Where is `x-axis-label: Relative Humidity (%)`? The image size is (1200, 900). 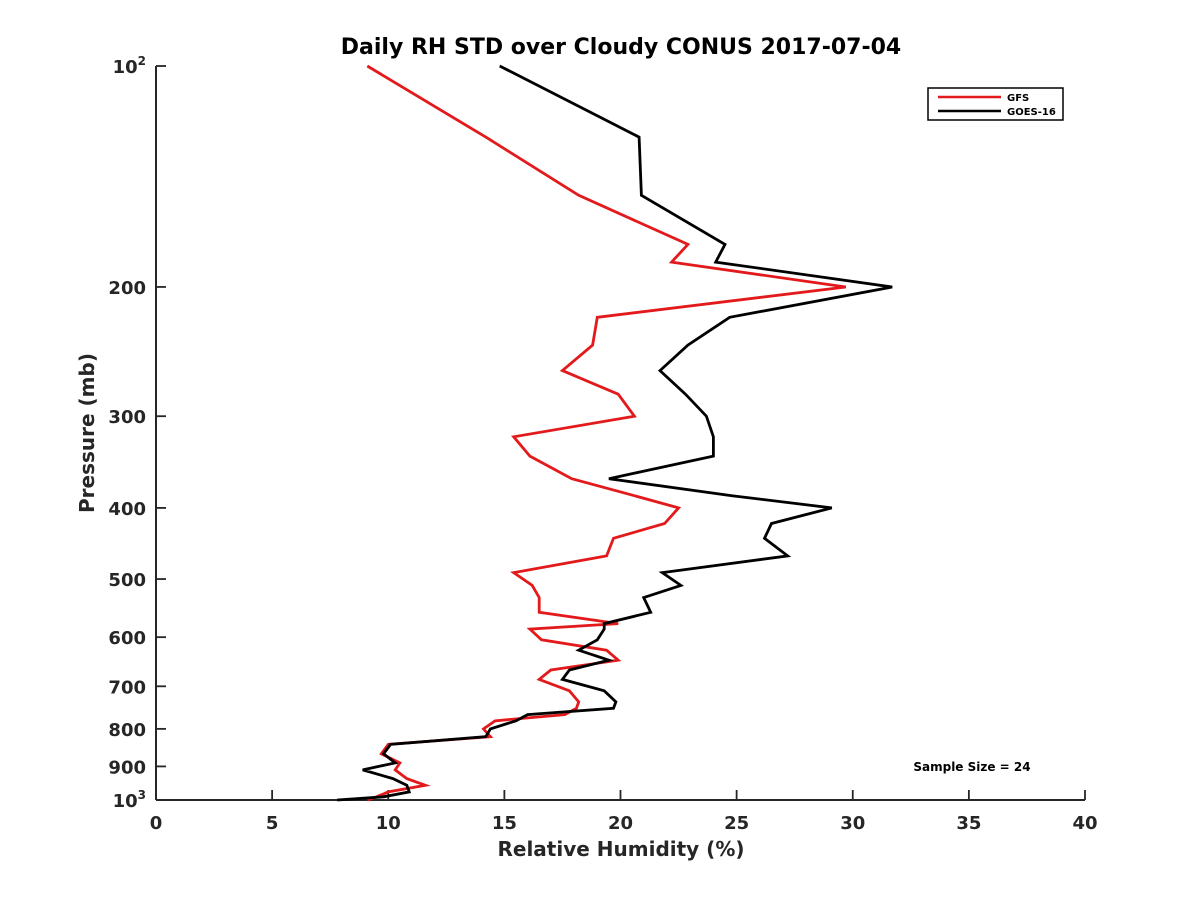 x-axis-label: Relative Humidity (%) is located at coordinates (620, 849).